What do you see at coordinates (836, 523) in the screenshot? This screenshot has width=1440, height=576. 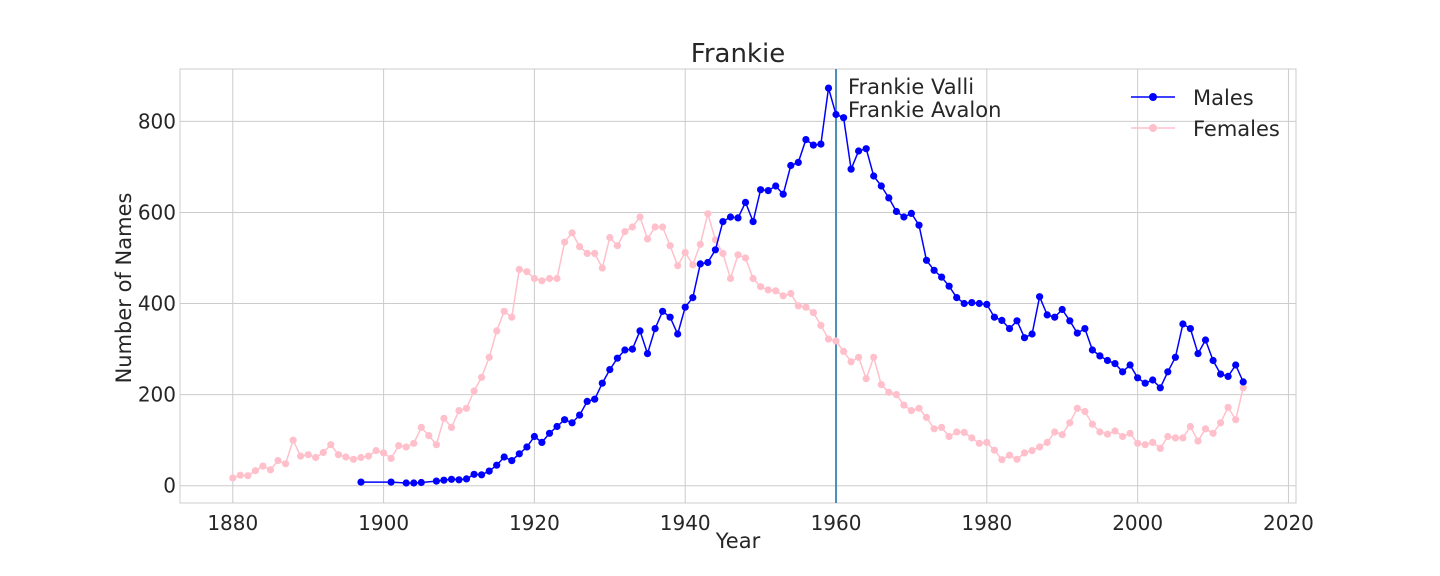 I see `x-tick-label: 1960` at bounding box center [836, 523].